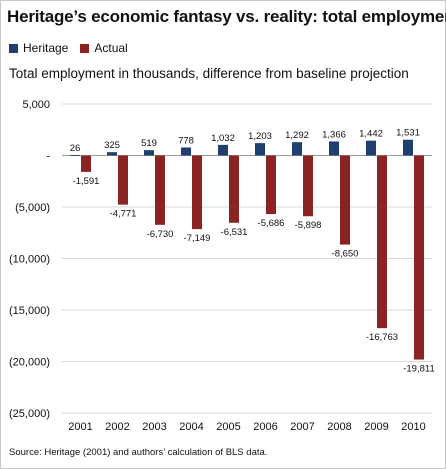 Image resolution: width=446 pixels, height=469 pixels. I want to click on legend: Heritage Actual, so click(74, 48).